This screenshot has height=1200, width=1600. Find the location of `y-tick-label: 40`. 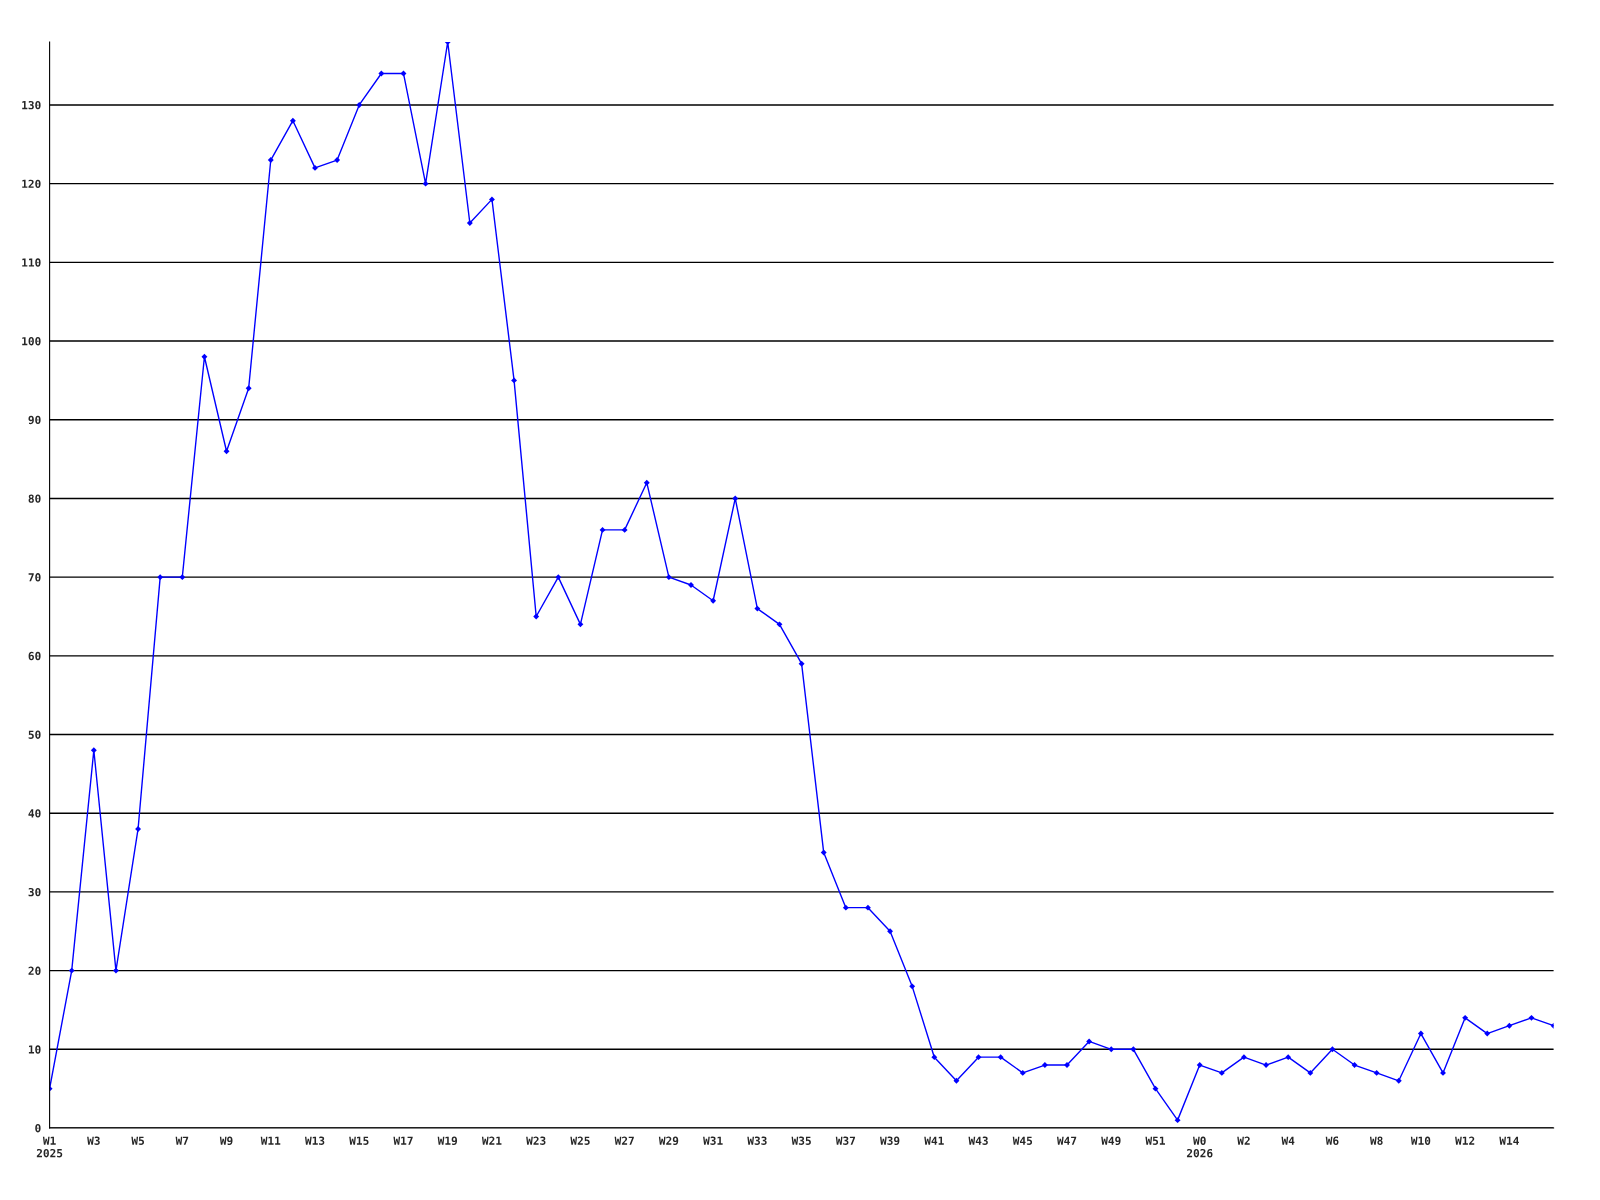

y-tick-label: 40 is located at coordinates (34, 813).